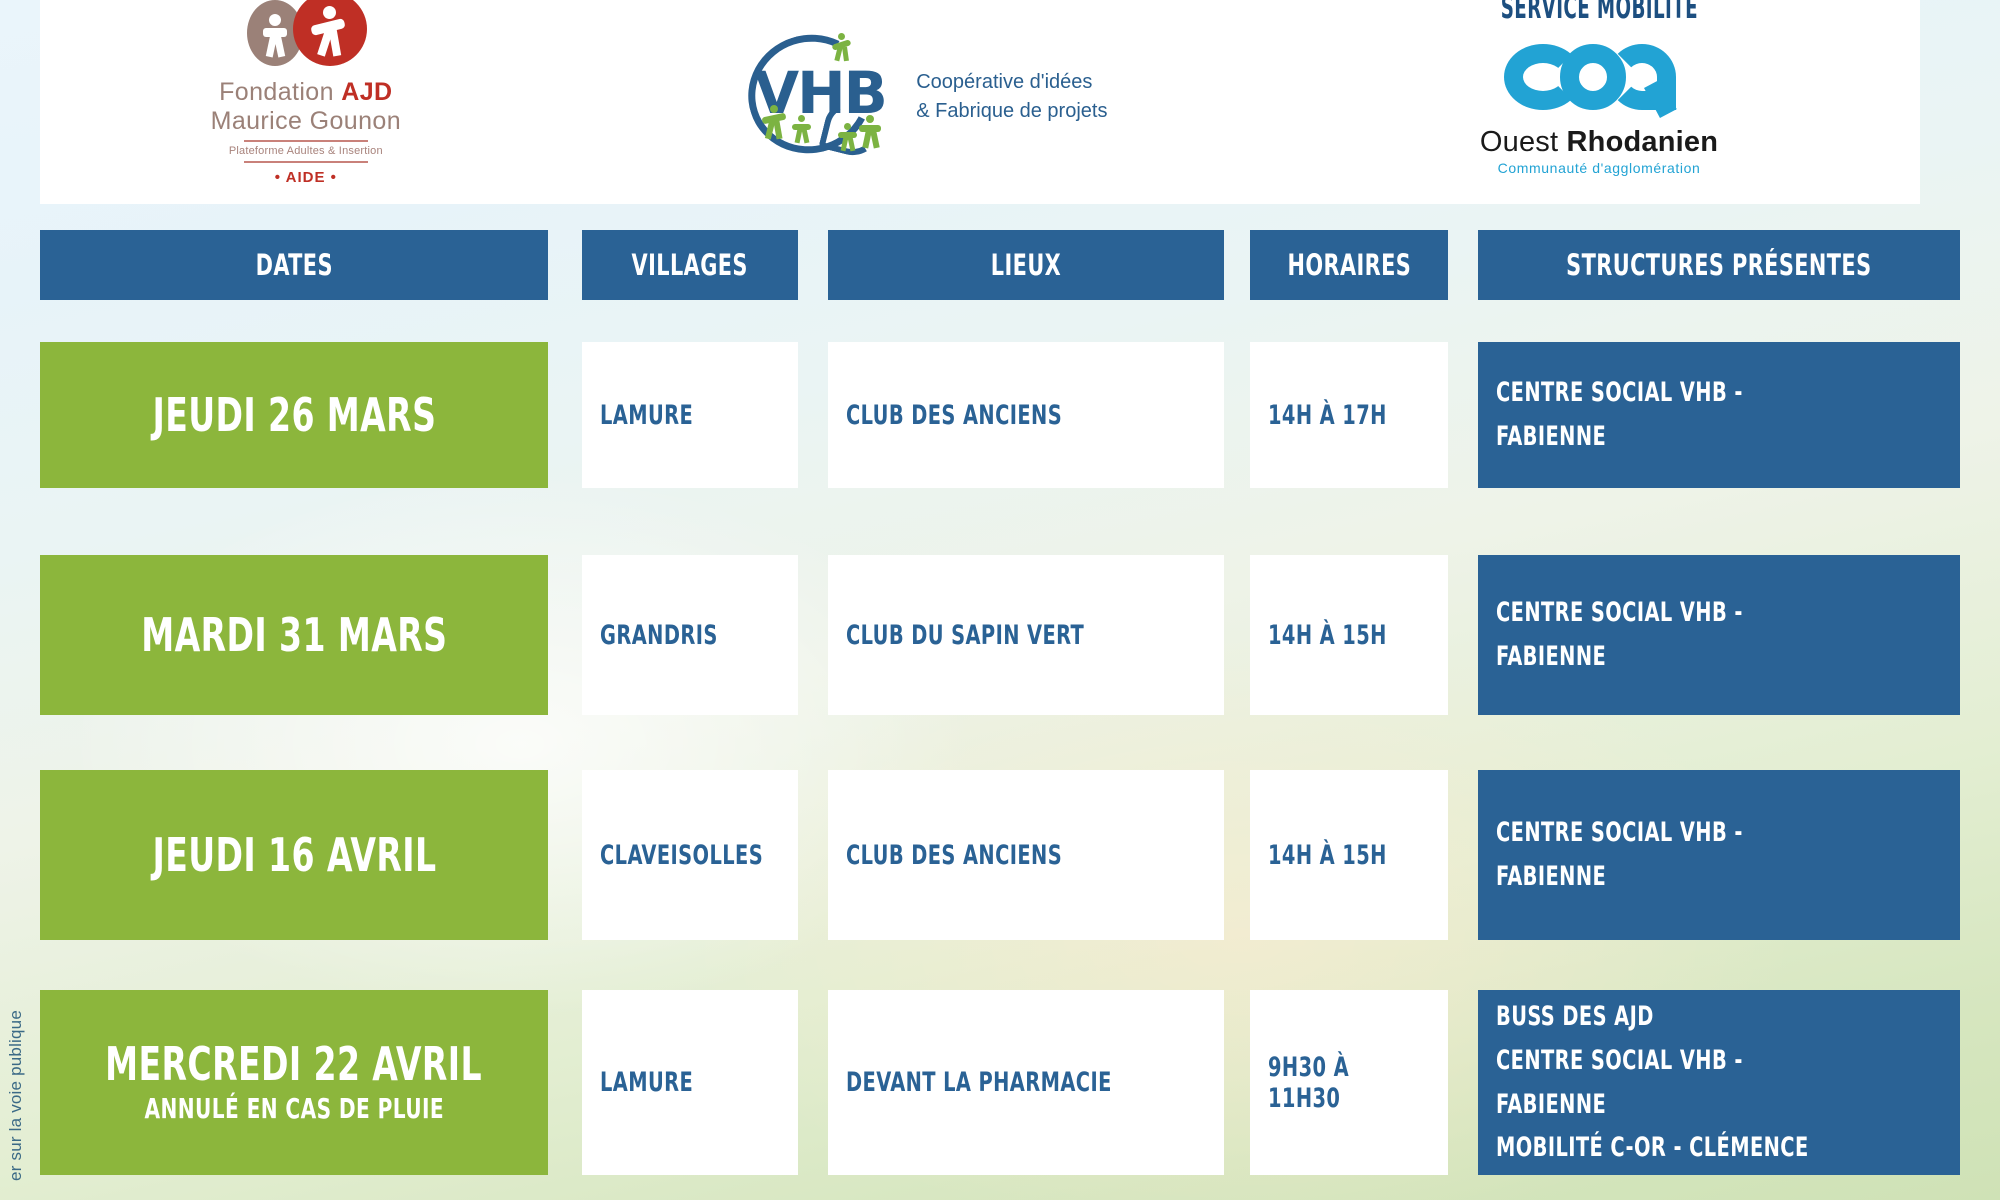 This screenshot has height=1200, width=2000. What do you see at coordinates (305, 178) in the screenshot?
I see `ajd-aide-label: • AIDE •` at bounding box center [305, 178].